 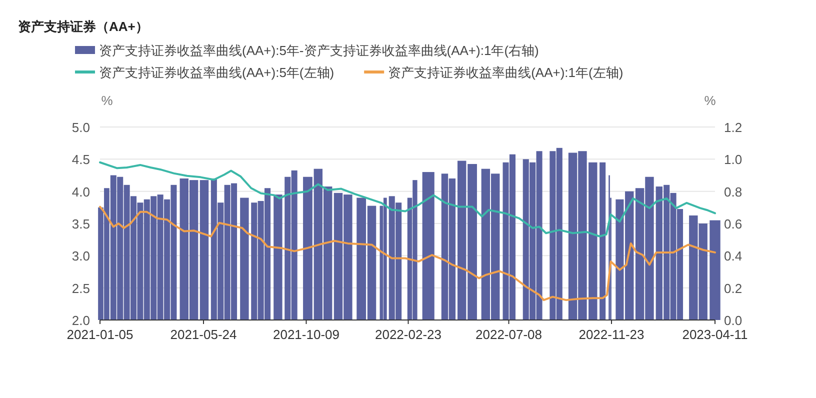 I want to click on x-tick-label: 2021-01-05, so click(x=100, y=334).